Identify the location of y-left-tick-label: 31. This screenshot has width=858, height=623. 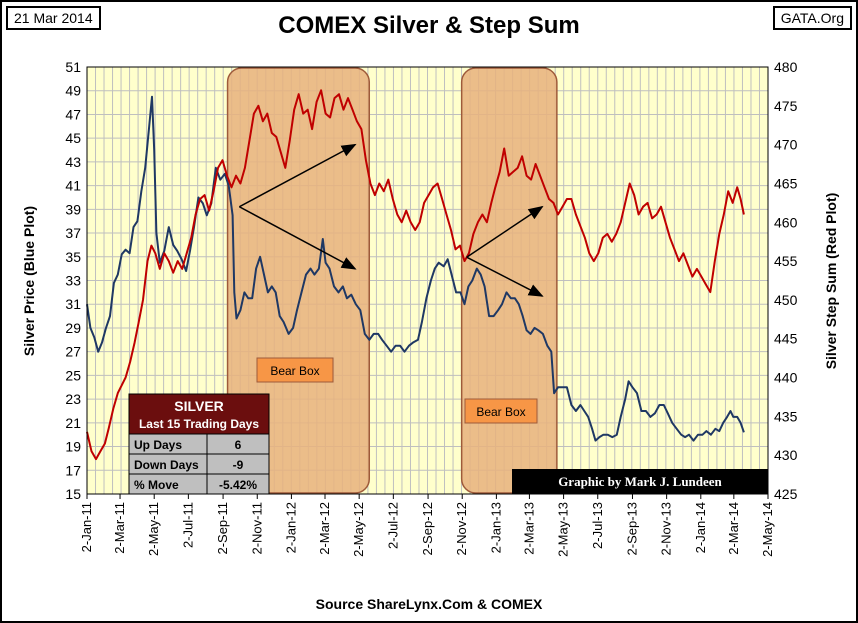
(73, 304).